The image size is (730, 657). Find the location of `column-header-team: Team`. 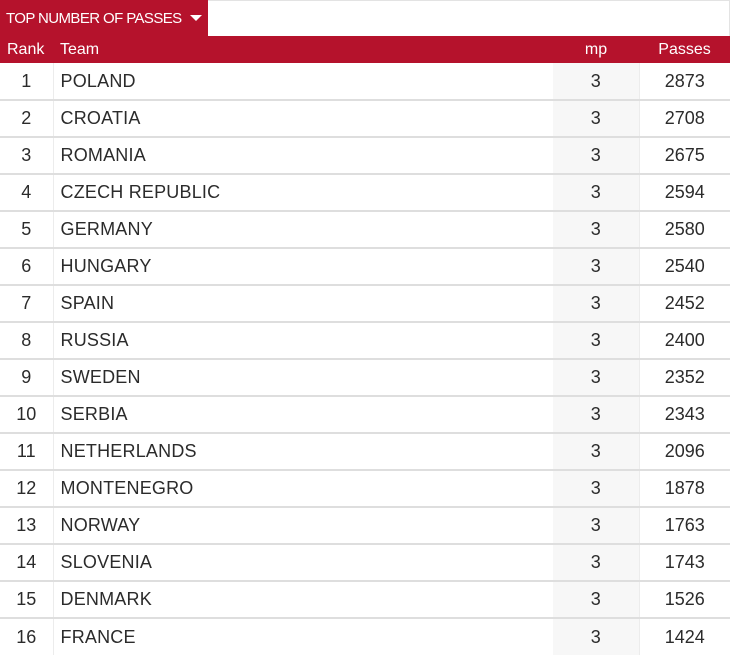

column-header-team: Team is located at coordinates (80, 49).